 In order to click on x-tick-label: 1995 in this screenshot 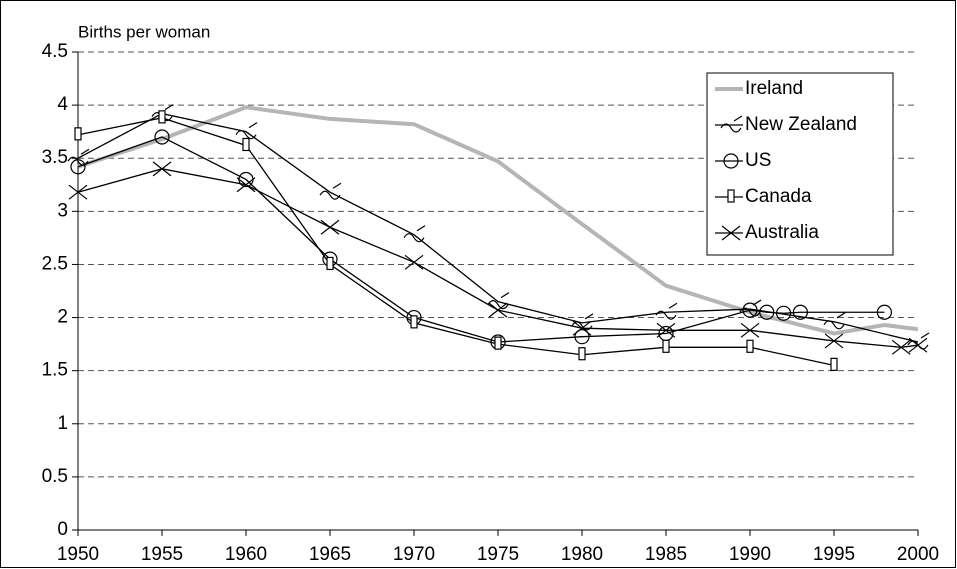, I will do `click(834, 554)`.